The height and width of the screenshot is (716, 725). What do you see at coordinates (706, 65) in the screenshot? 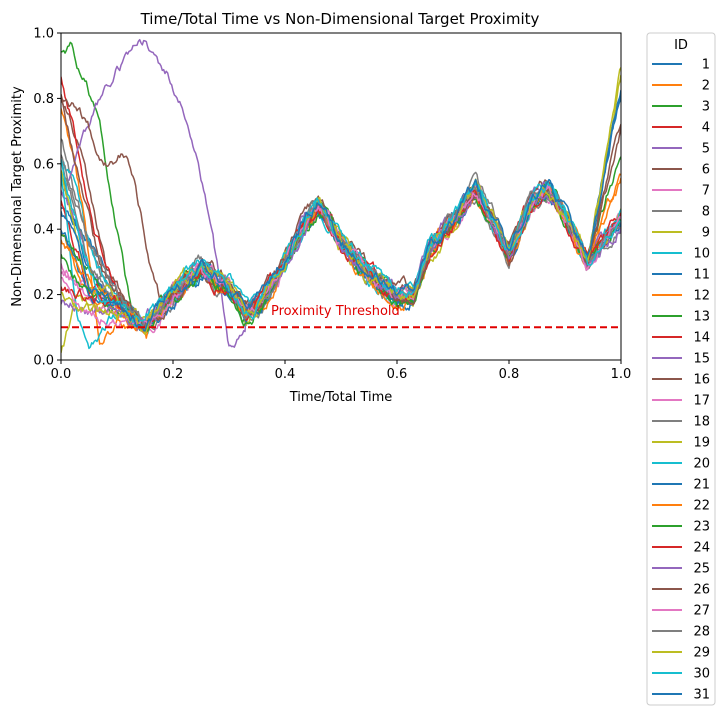
I see `legend-label: 1` at bounding box center [706, 65].